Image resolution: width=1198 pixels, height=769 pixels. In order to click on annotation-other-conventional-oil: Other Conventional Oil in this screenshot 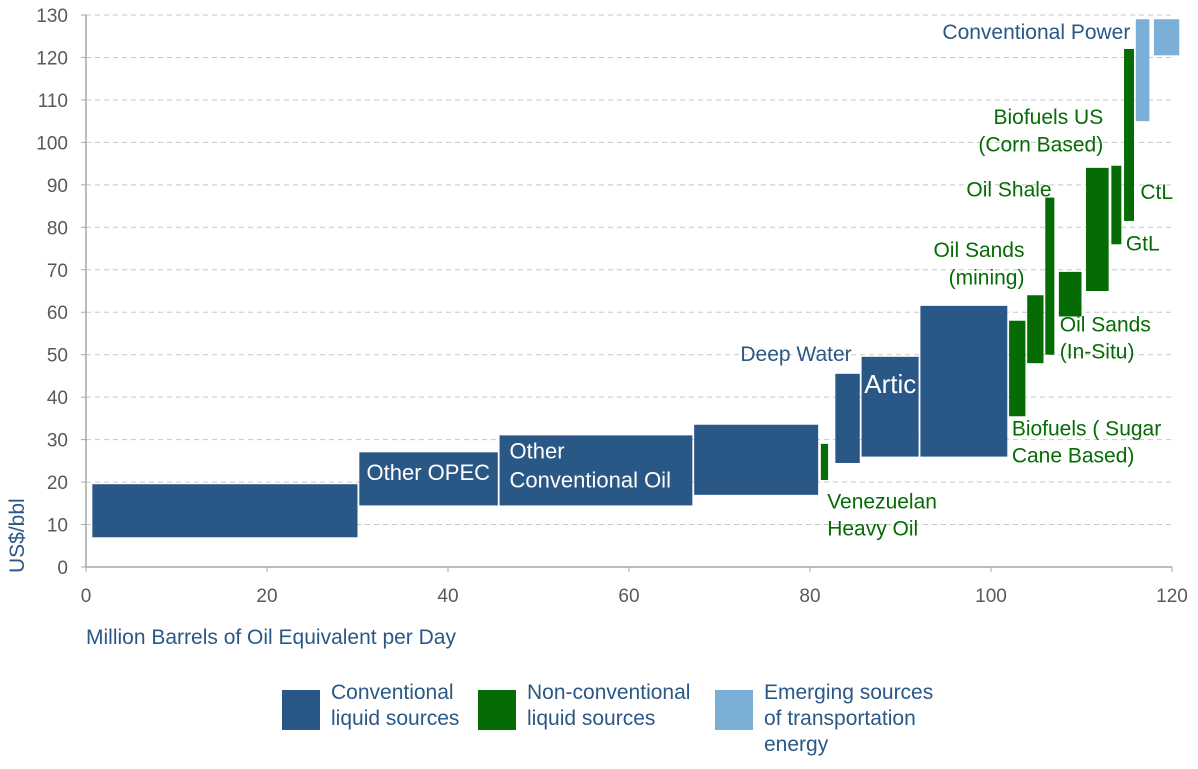, I will do `click(590, 466)`.